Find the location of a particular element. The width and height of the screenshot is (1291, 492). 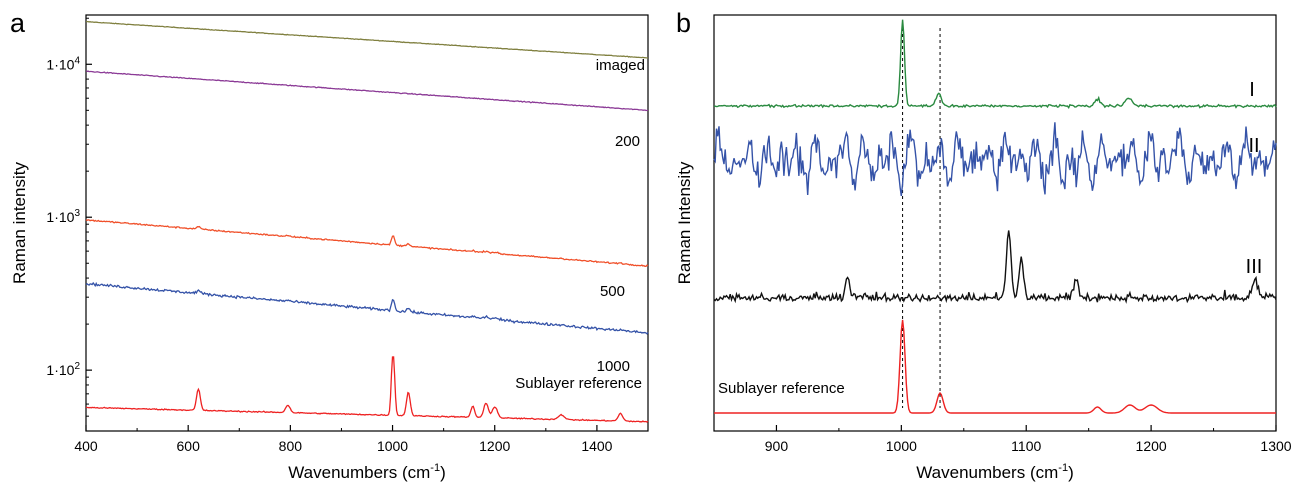

x-tick-label: 800 is located at coordinates (291, 446).